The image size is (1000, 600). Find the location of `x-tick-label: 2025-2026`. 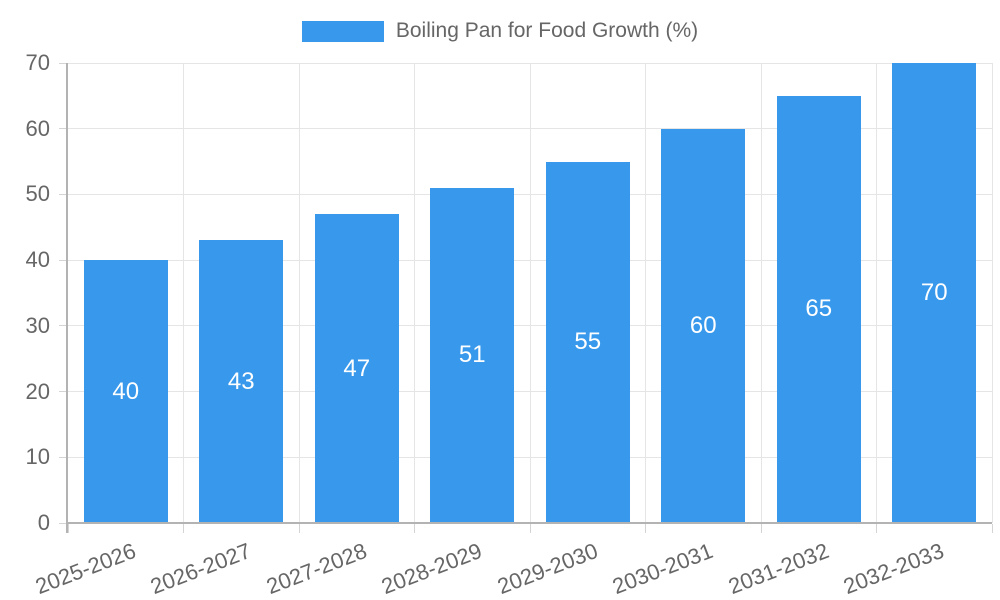

x-tick-label: 2025-2026 is located at coordinates (85, 569).